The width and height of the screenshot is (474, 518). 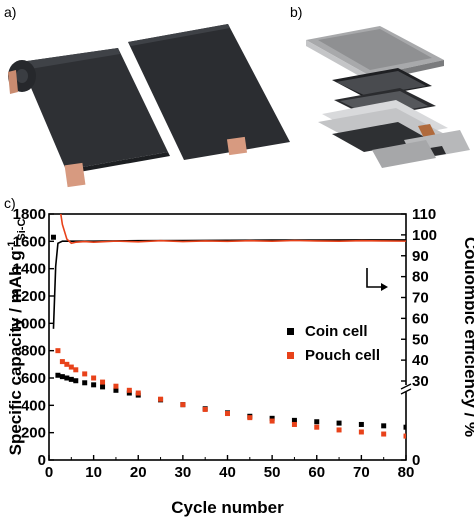 I want to click on y2-axis-label: Coulombic efficiency / %, so click(x=467, y=337).